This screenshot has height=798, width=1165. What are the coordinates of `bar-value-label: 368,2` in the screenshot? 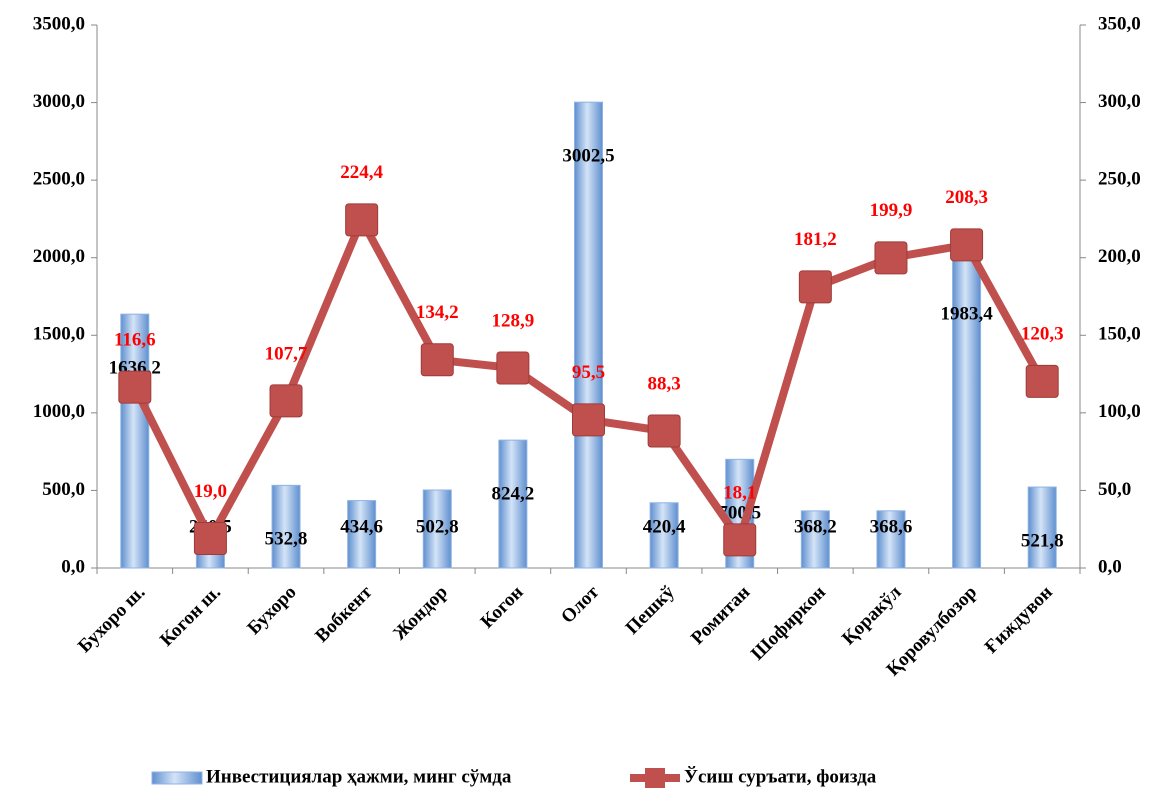 It's located at (815, 526).